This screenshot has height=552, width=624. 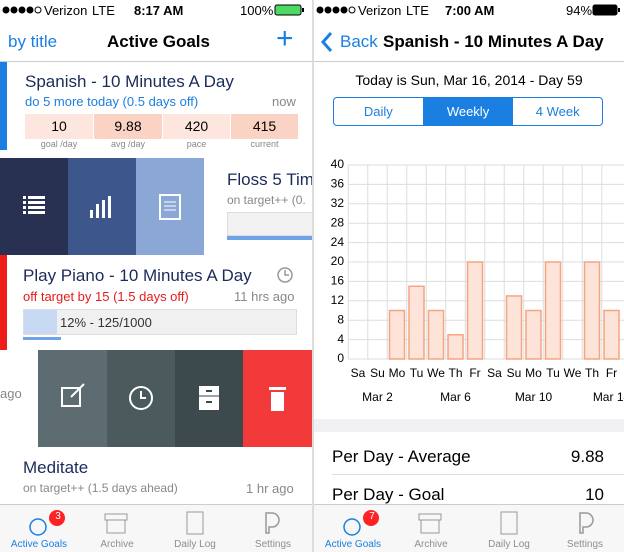 What do you see at coordinates (141, 398) in the screenshot?
I see `reminder-button` at bounding box center [141, 398].